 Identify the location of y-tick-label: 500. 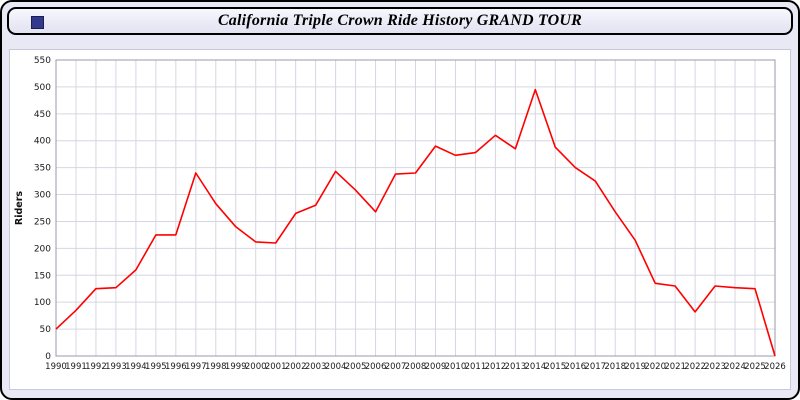
(42, 88).